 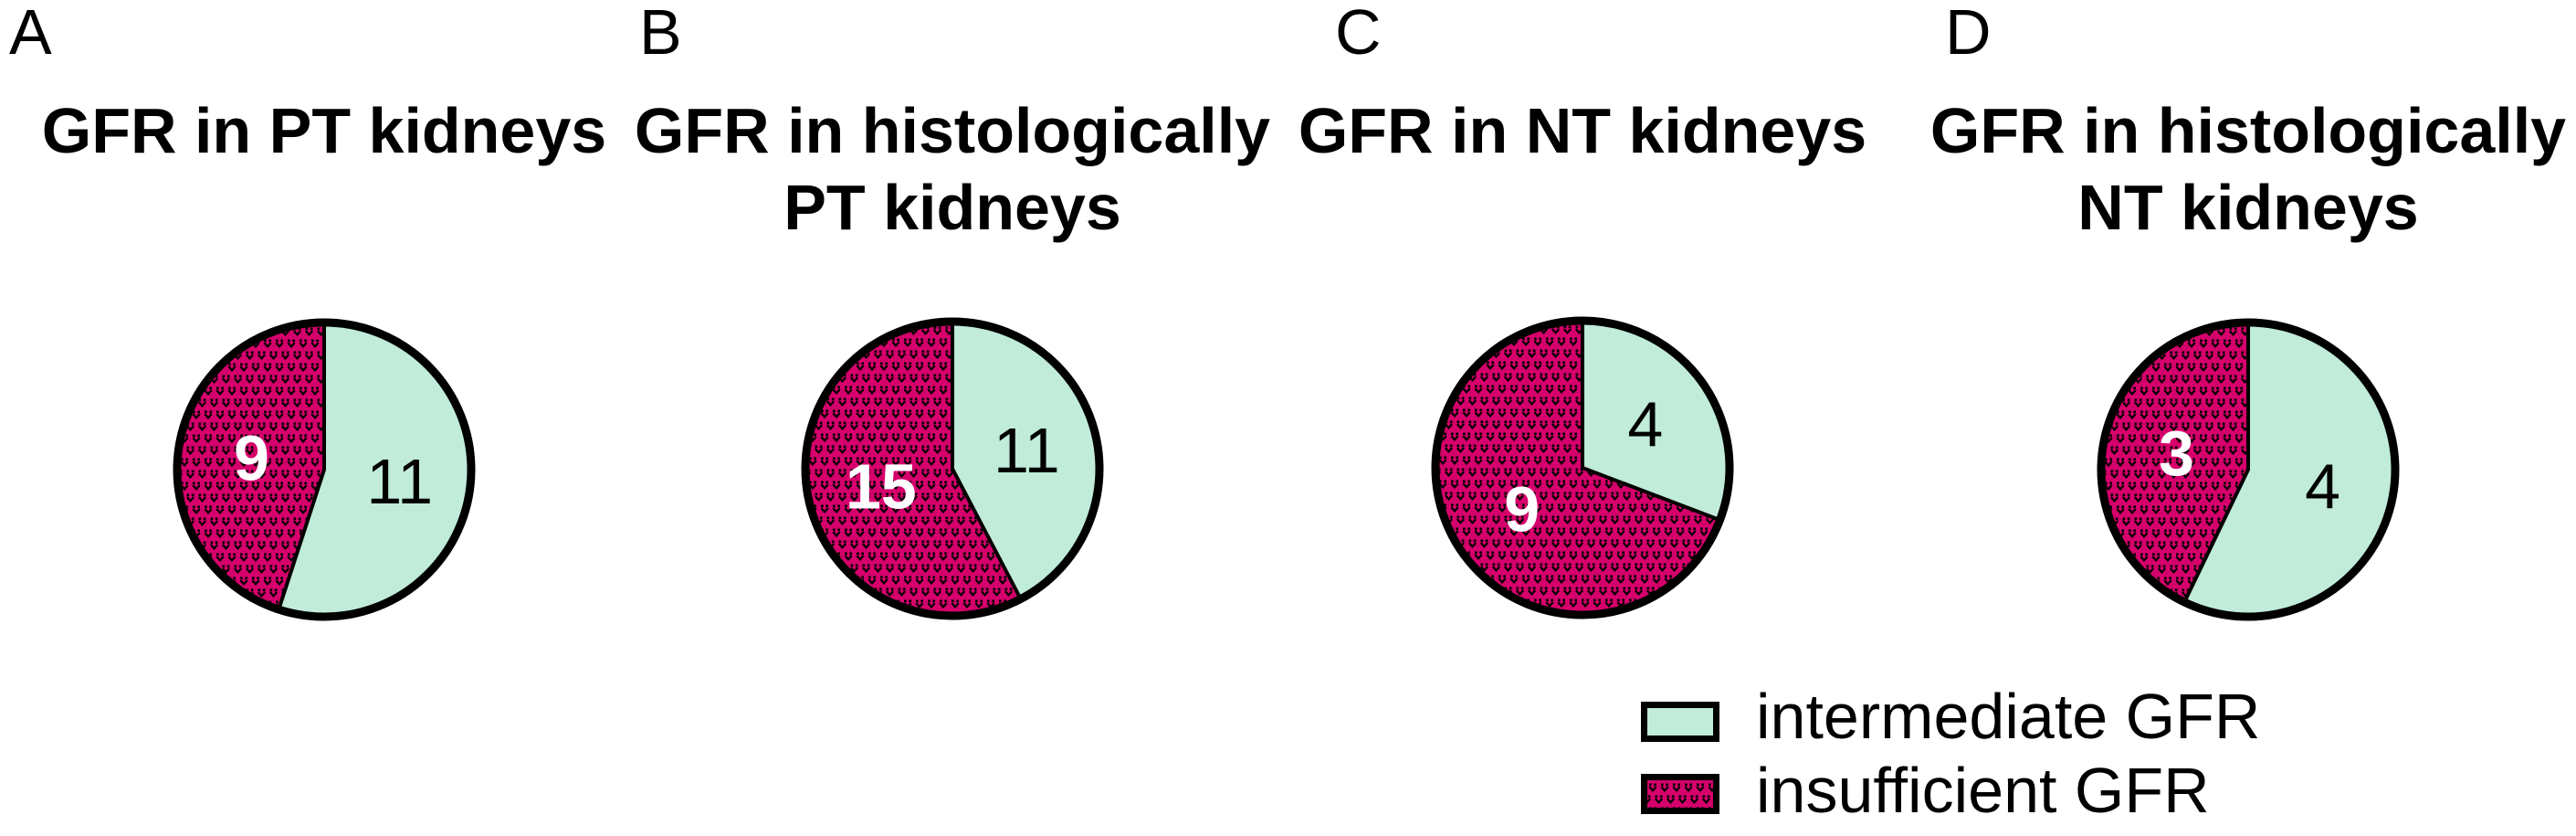 I want to click on legend-label-insufficient: insufficient GFR, so click(x=1983, y=790).